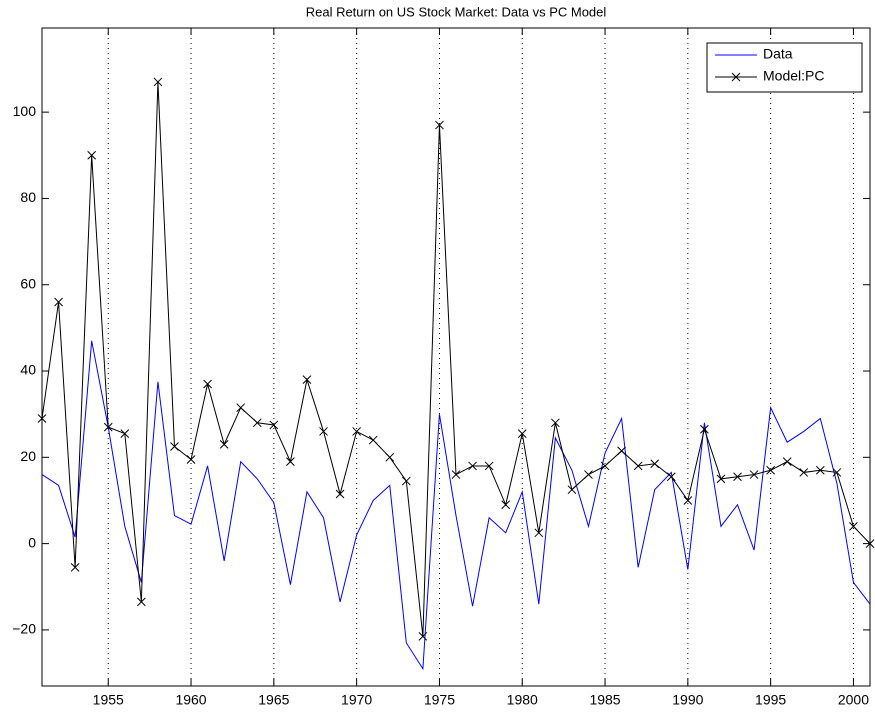 The image size is (875, 718). What do you see at coordinates (770, 700) in the screenshot?
I see `x-tick-label: 1995` at bounding box center [770, 700].